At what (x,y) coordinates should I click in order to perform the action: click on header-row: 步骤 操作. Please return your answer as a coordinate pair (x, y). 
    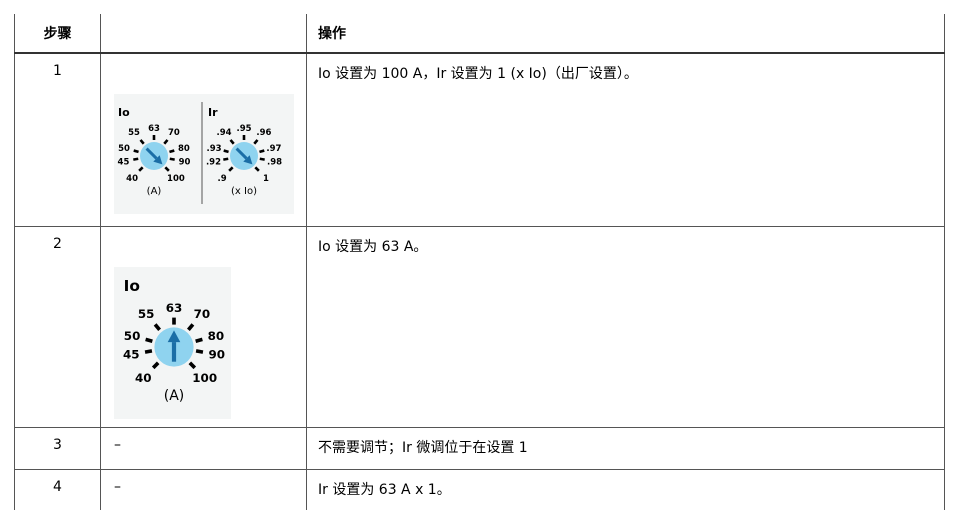
    Looking at the image, I should click on (479, 34).